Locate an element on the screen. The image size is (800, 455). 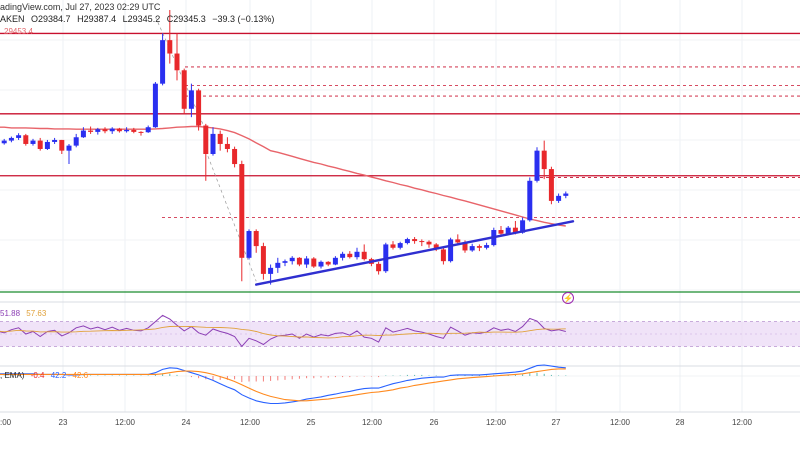
close-value: C29345.3 is located at coordinates (186, 19).